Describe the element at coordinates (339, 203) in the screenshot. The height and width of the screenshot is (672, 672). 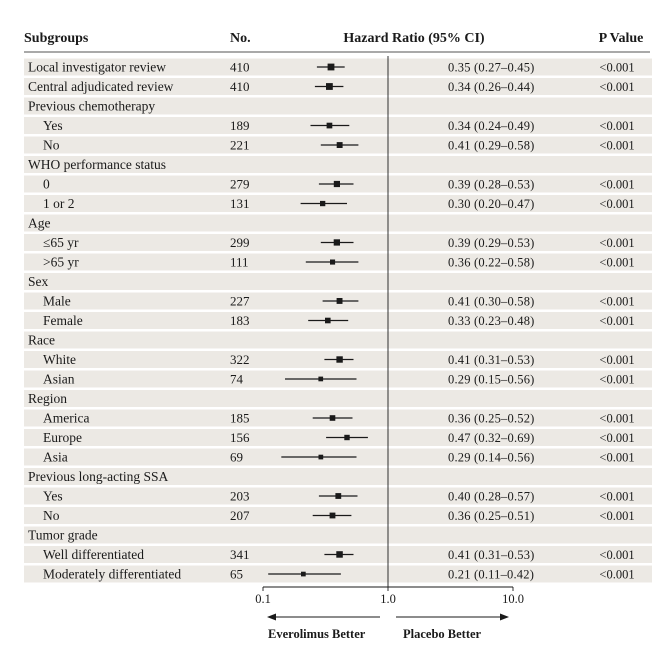
I see `subgroup-row-7: 1 or 2 131 0.30 (0.20–0.47) <0.001` at that location.